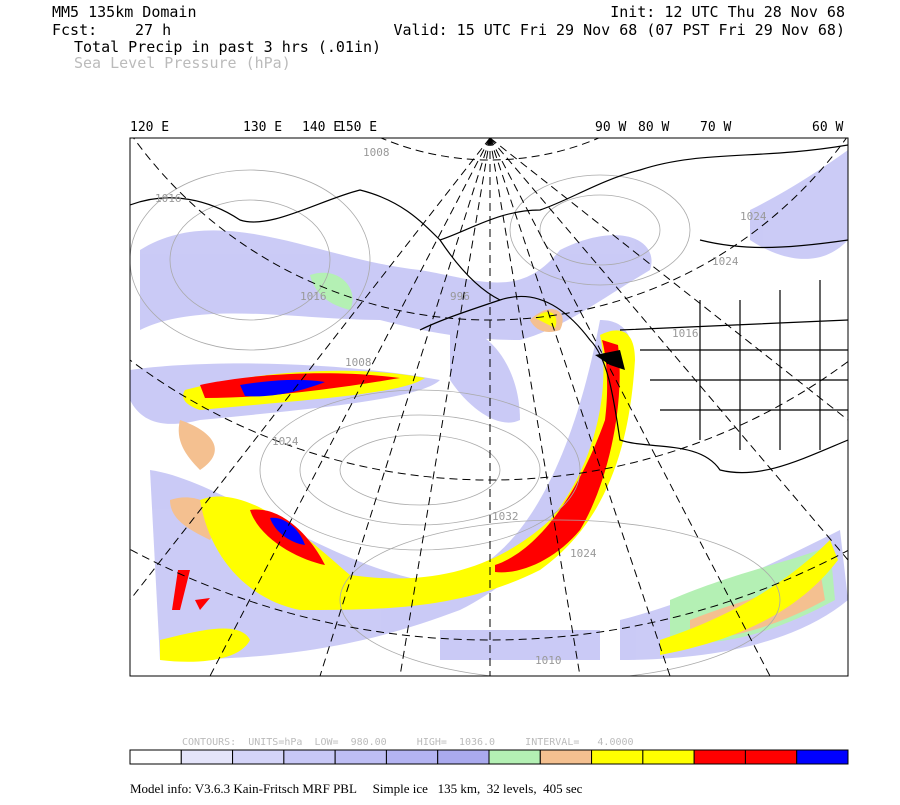 This screenshot has height=805, width=900. What do you see at coordinates (321, 127) in the screenshot?
I see `lon-label: 140 E` at bounding box center [321, 127].